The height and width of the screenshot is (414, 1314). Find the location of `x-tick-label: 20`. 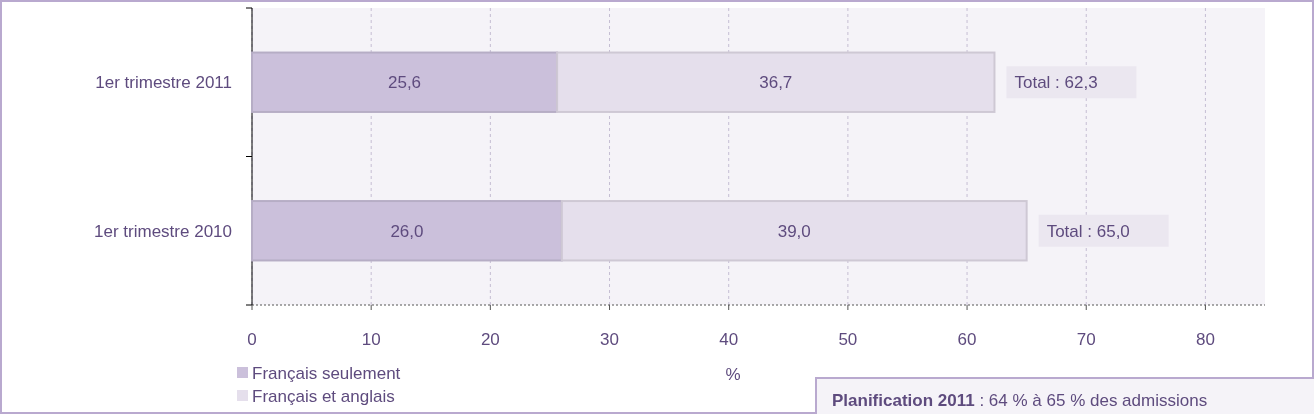

x-tick-label: 20 is located at coordinates (490, 339).